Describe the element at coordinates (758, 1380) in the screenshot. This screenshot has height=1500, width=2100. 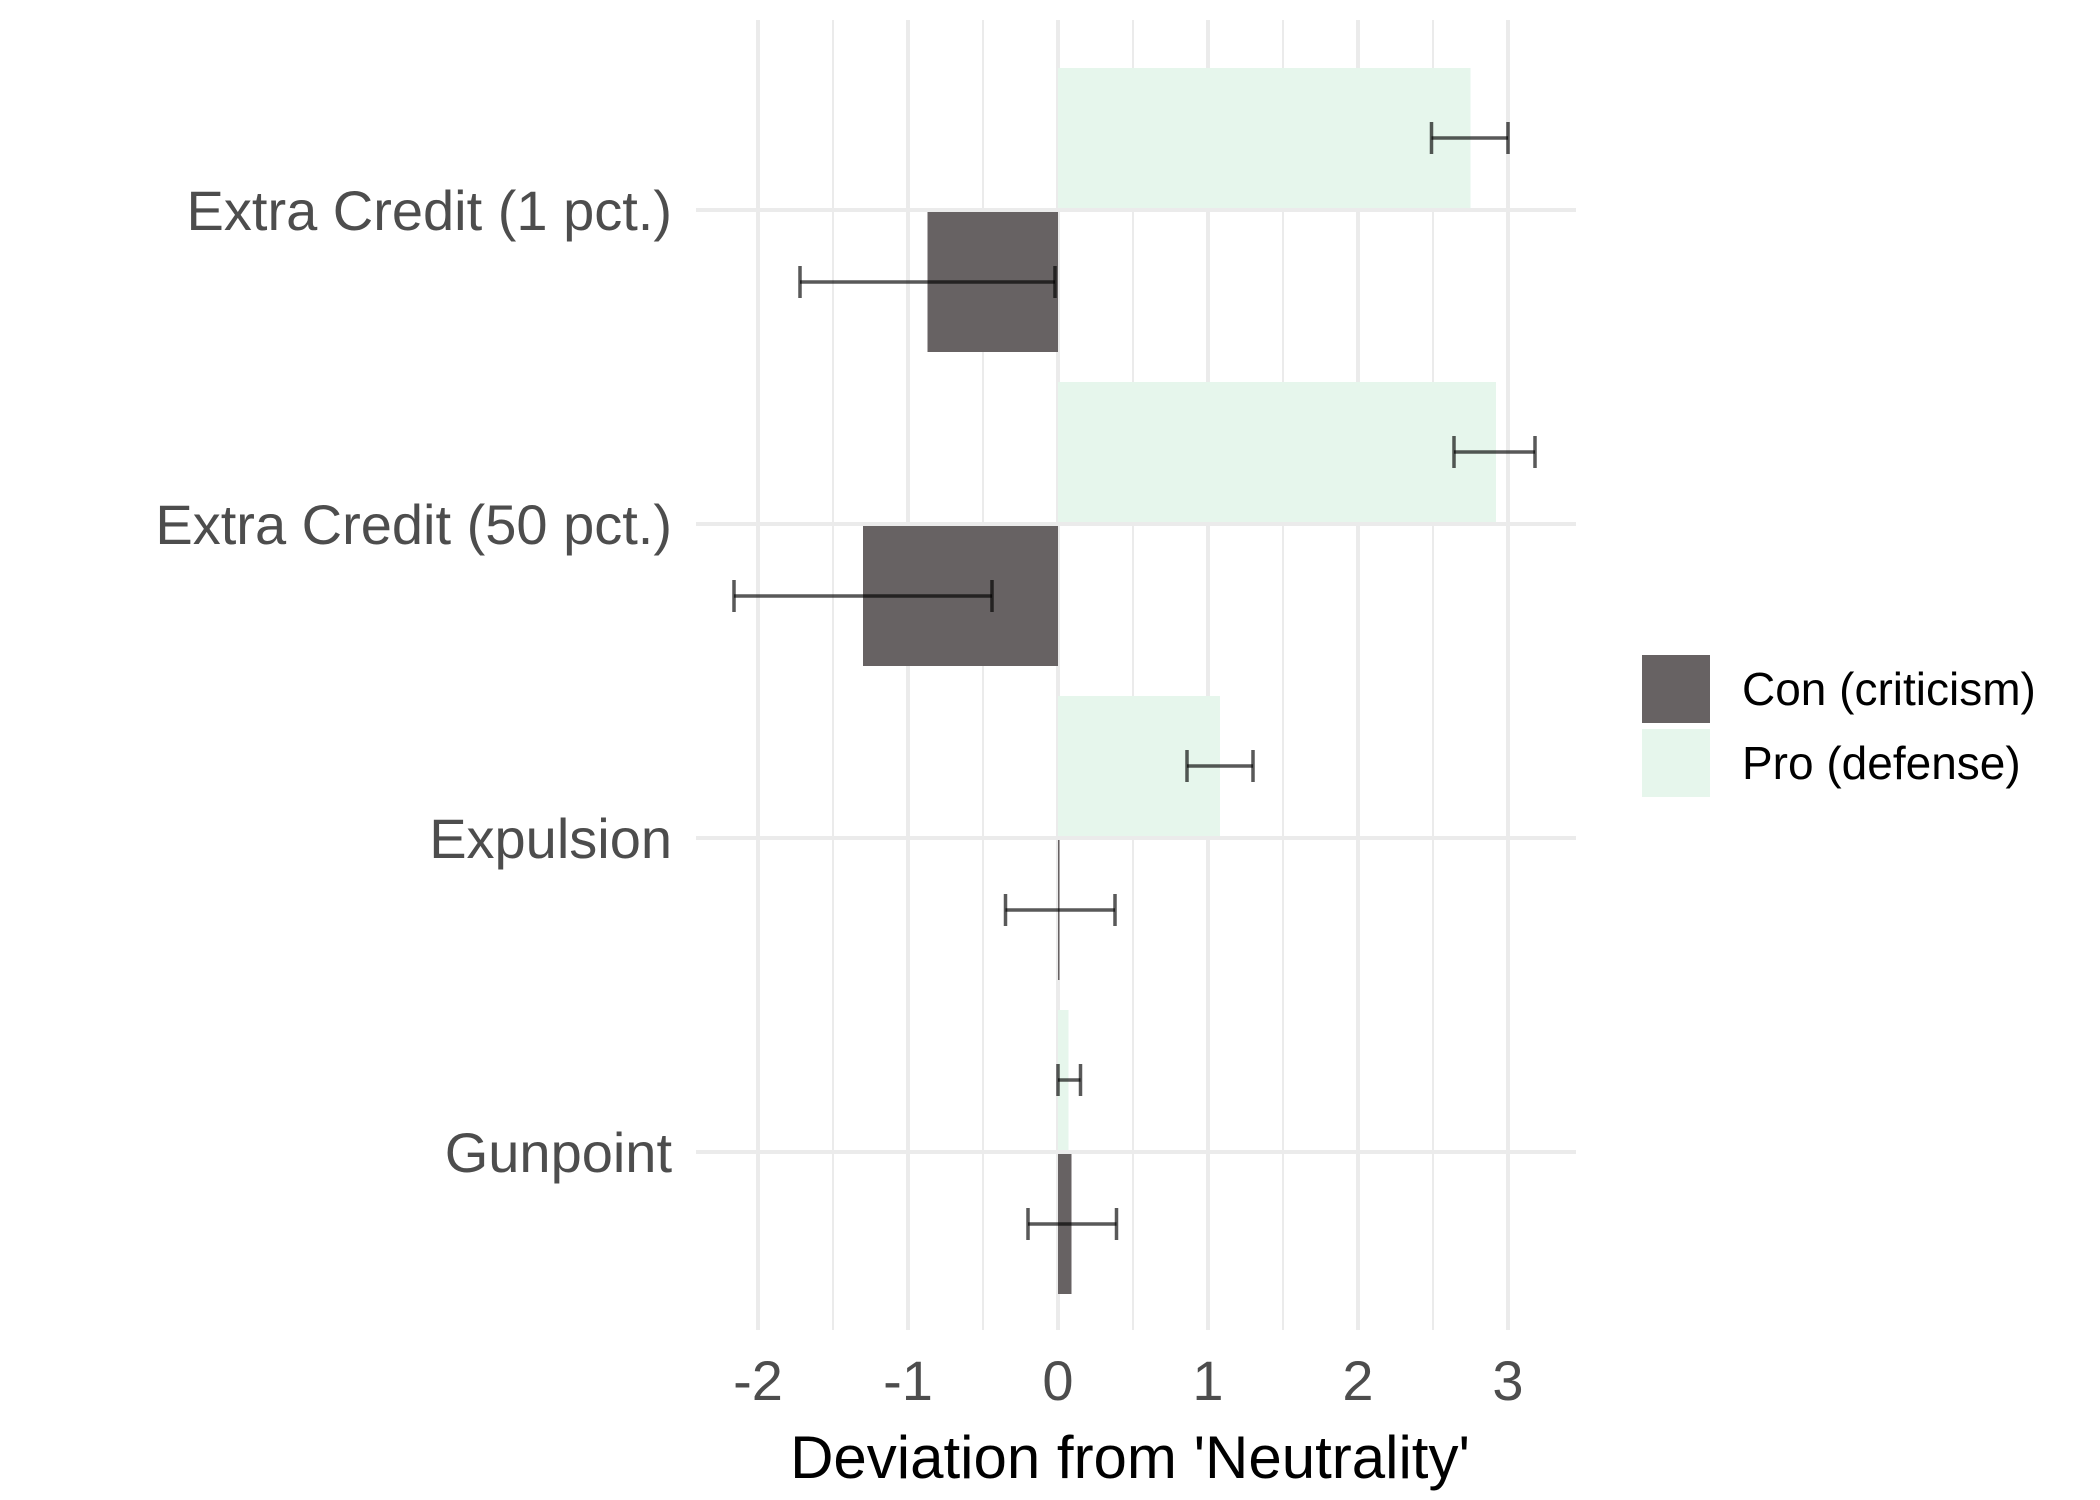
I see `x-tick-label: -2` at that location.